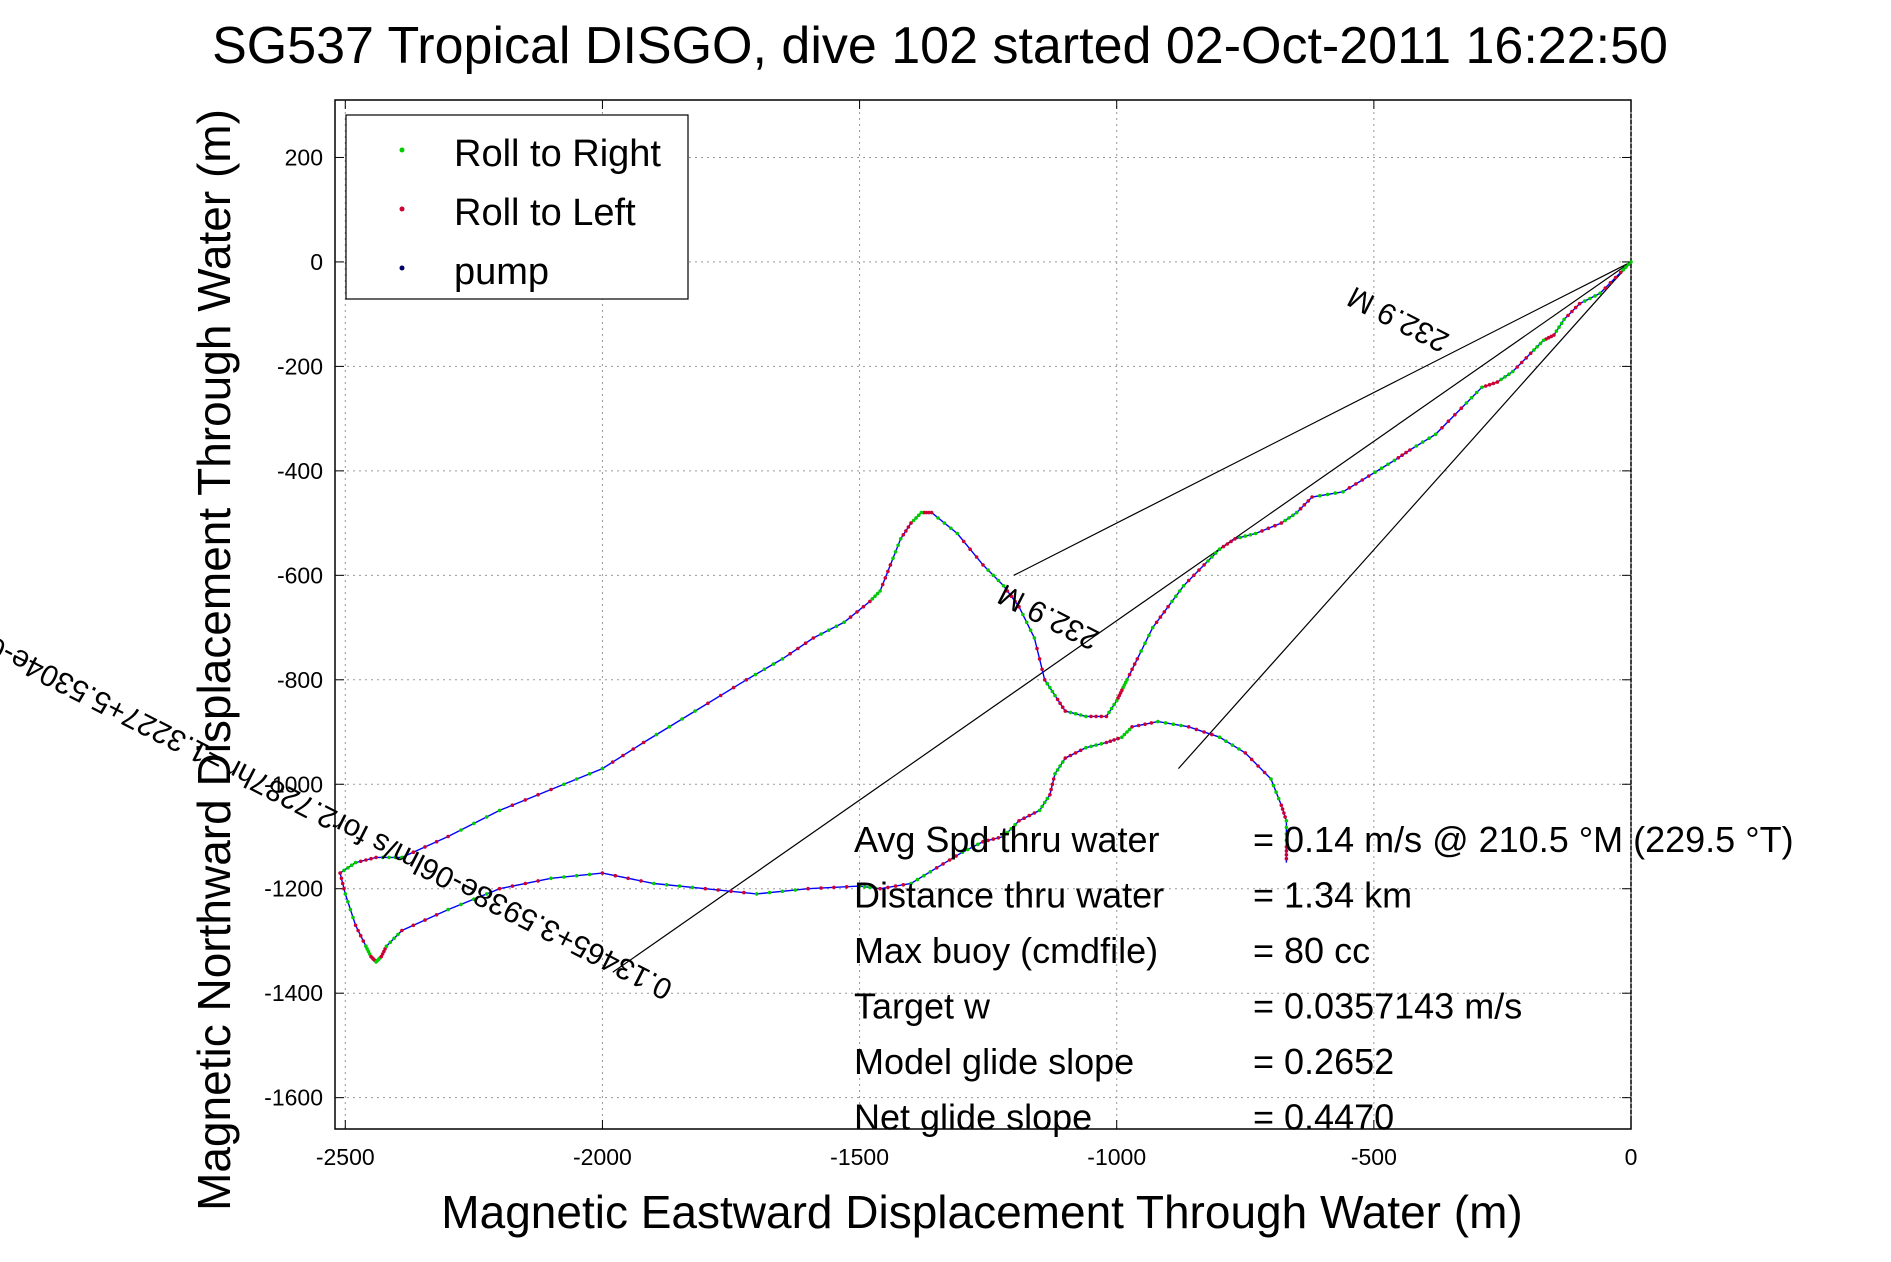 The width and height of the screenshot is (1891, 1262). I want to click on envelope-line, so click(1322, 418).